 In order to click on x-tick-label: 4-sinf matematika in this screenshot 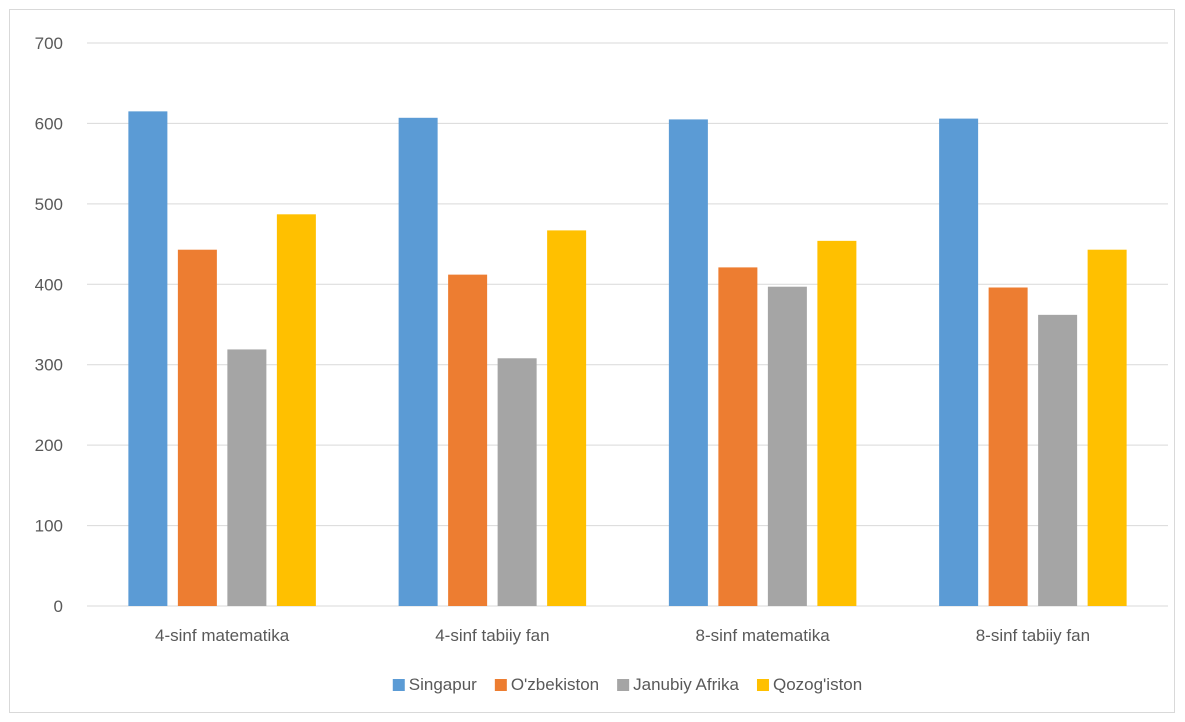, I will do `click(222, 635)`.